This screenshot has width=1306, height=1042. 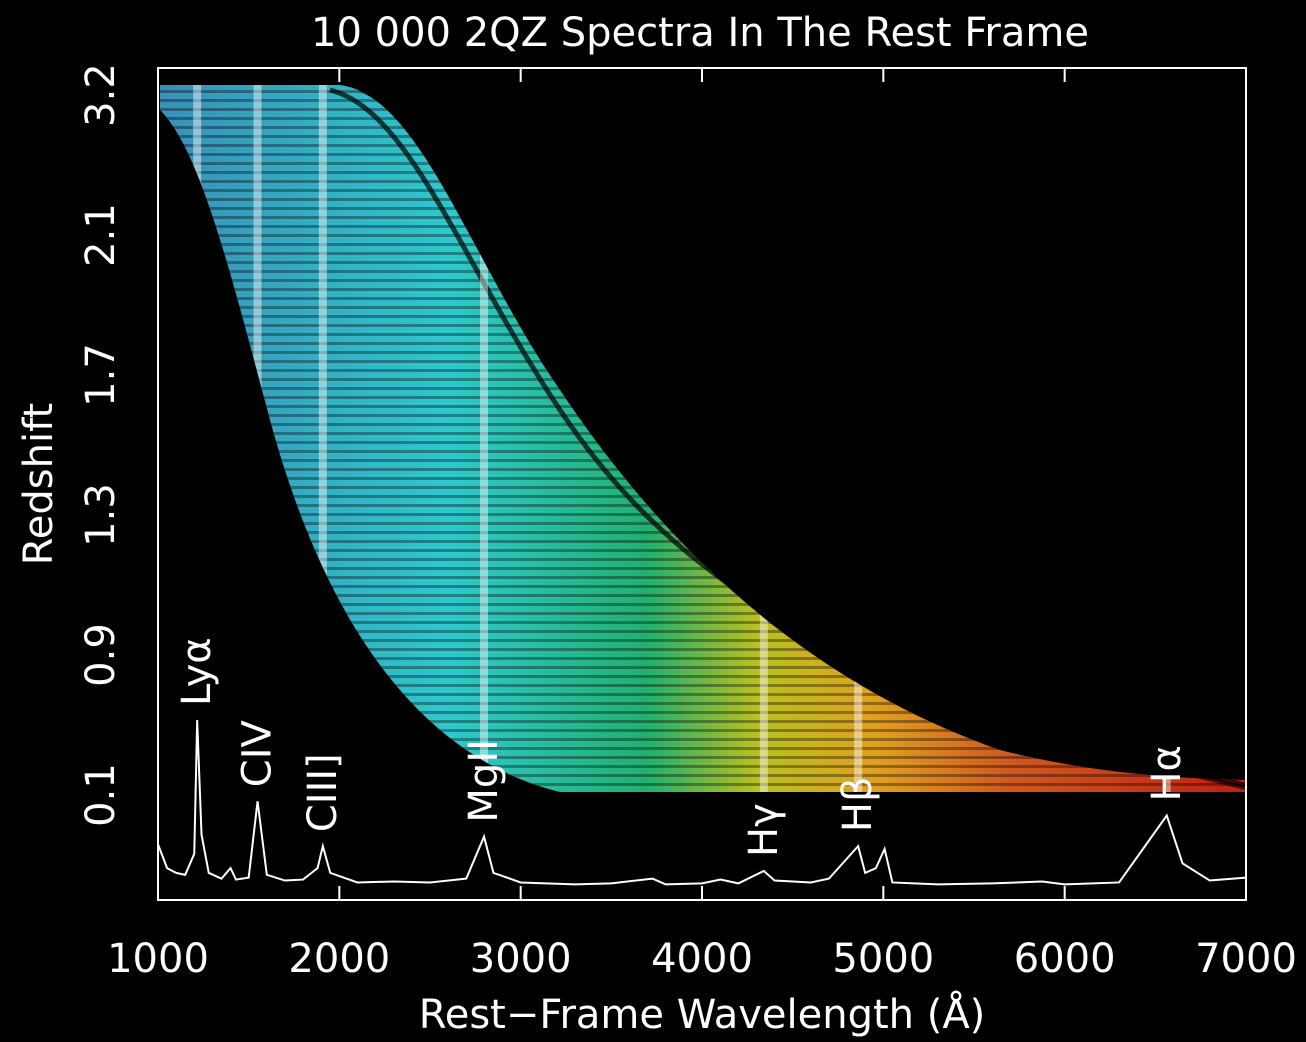 What do you see at coordinates (197, 671) in the screenshot?
I see `emission-line-label: Lyα` at bounding box center [197, 671].